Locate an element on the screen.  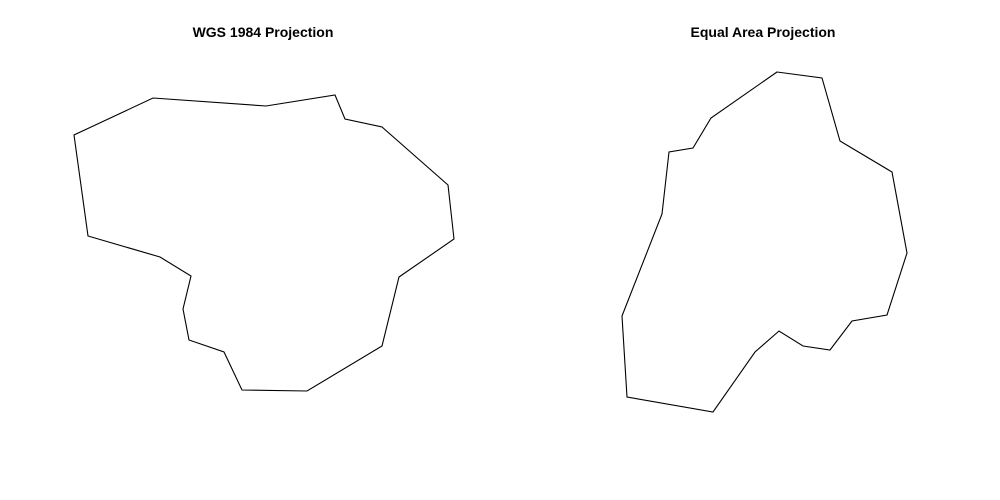
panel-title-equal-area: Equal Area Projection is located at coordinates (763, 32).